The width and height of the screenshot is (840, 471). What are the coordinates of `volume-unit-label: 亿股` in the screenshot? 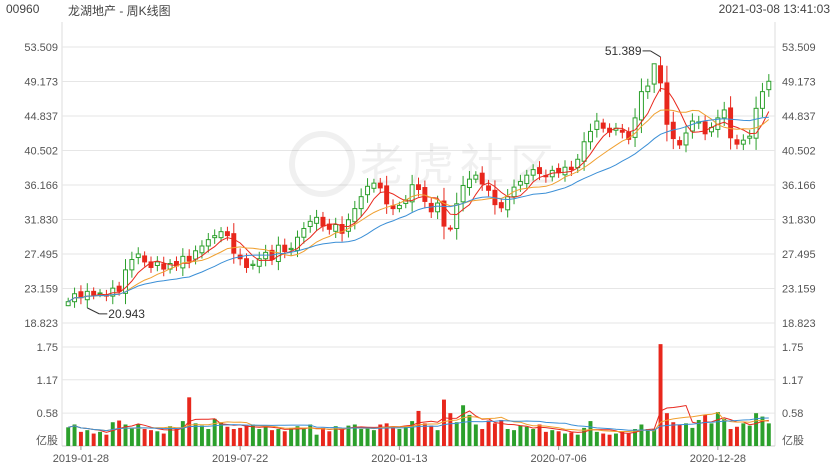 It's located at (47, 440).